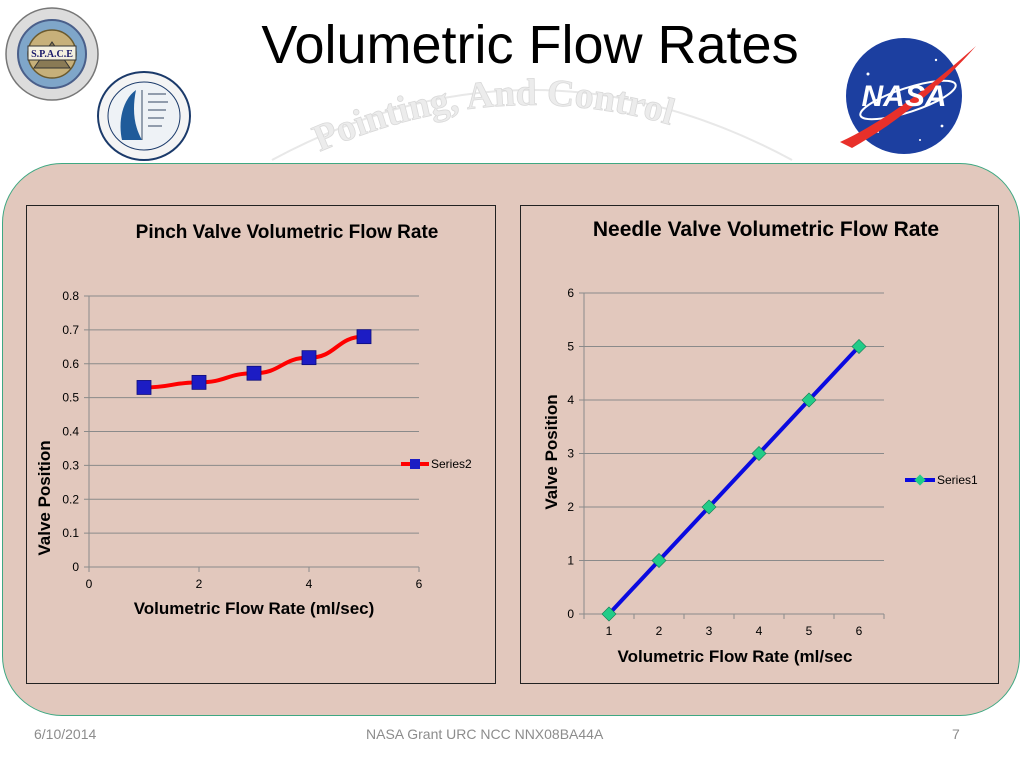  Describe the element at coordinates (70, 296) in the screenshot. I see `y-tick-label: 0.8` at that location.